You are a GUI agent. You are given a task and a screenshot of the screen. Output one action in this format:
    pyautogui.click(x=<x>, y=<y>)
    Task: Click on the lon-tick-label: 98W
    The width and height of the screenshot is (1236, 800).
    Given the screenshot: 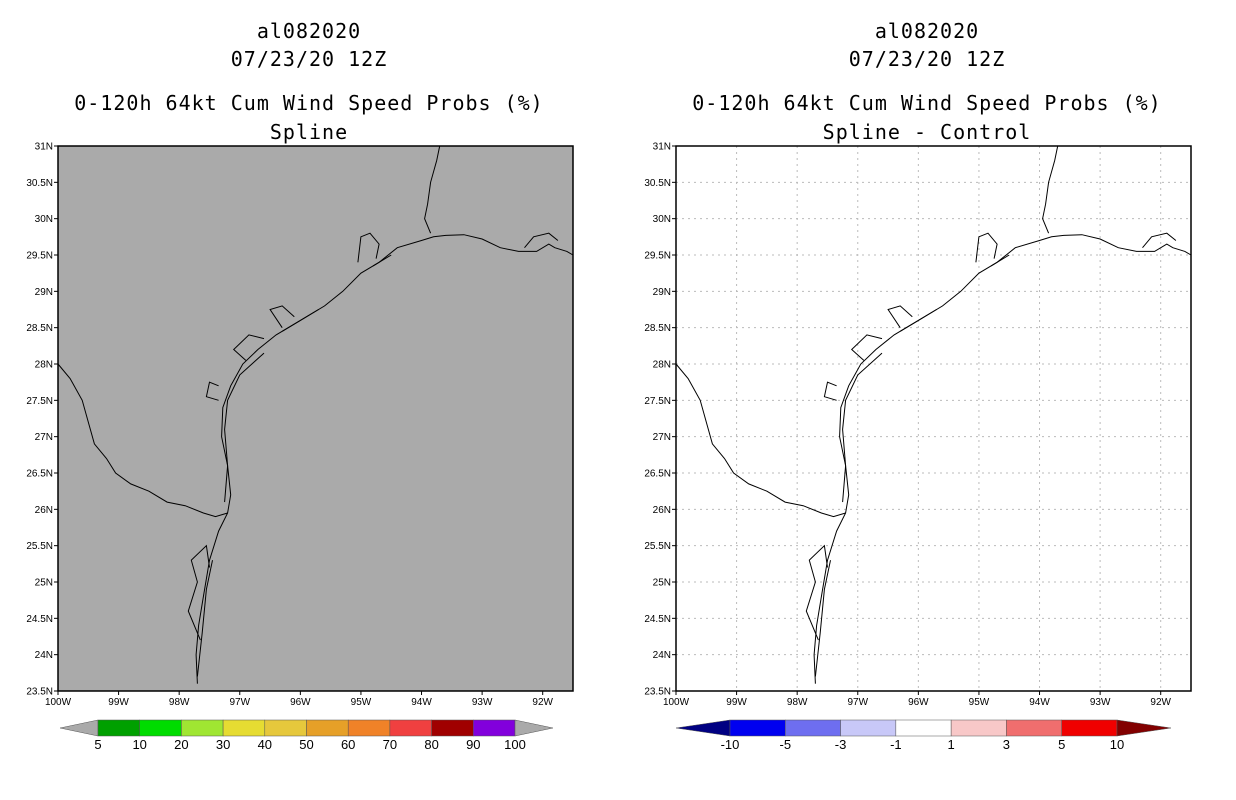 What is the action you would take?
    pyautogui.click(x=797, y=702)
    